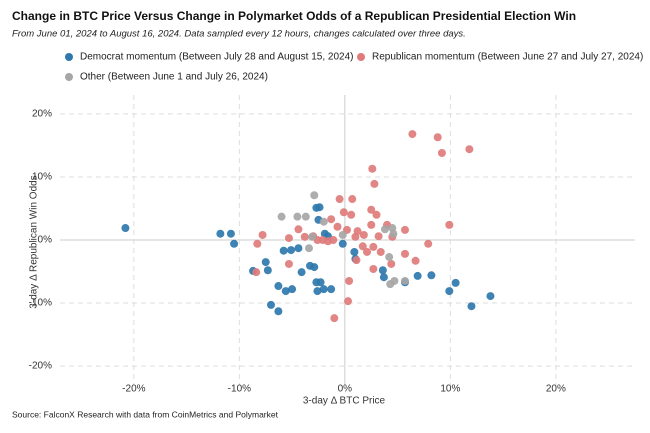  What do you see at coordinates (174, 77) in the screenshot?
I see `legend-label: Other (Between June 1 and July 26, 2024)` at bounding box center [174, 77].